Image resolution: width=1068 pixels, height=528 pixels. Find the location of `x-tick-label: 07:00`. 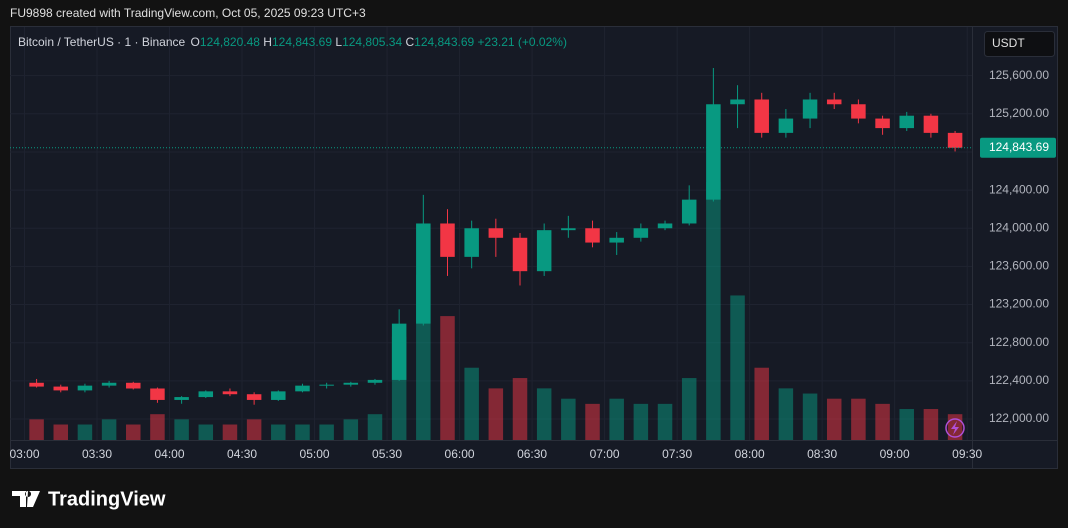

x-tick-label: 07:00 is located at coordinates (605, 454).